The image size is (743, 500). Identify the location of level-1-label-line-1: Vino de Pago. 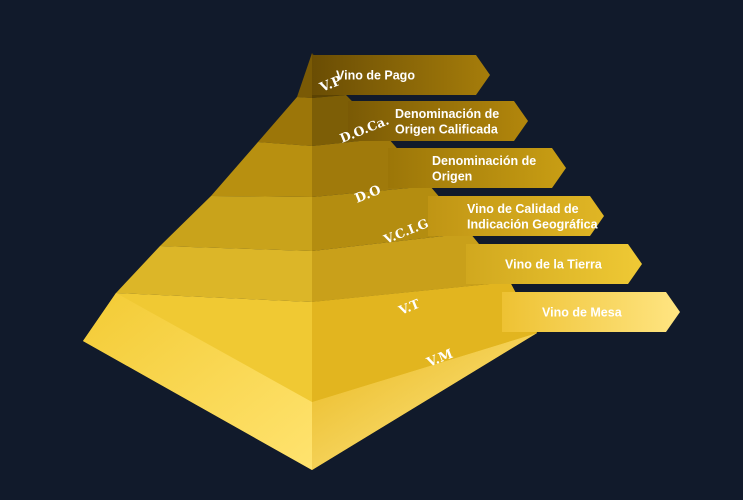
(375, 76).